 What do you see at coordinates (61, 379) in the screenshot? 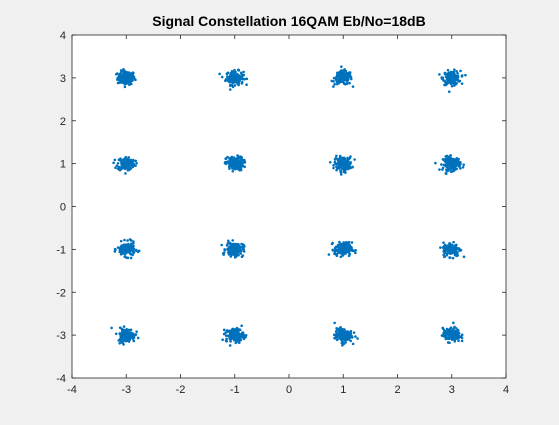
I see `y-tick-label: -4` at bounding box center [61, 379].